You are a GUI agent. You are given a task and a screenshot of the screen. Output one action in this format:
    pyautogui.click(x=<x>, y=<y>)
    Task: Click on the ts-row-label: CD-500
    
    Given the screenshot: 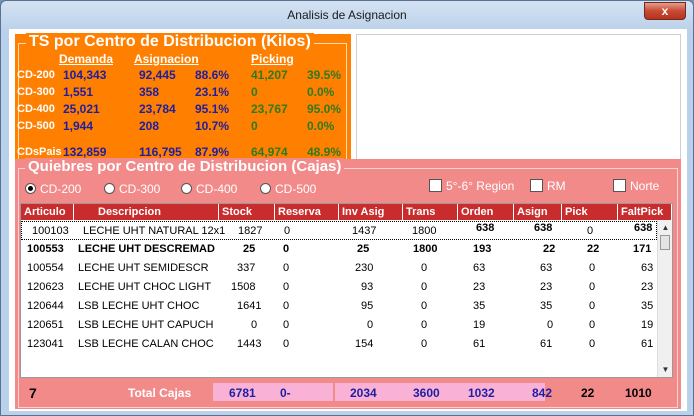 What is the action you would take?
    pyautogui.click(x=36, y=126)
    